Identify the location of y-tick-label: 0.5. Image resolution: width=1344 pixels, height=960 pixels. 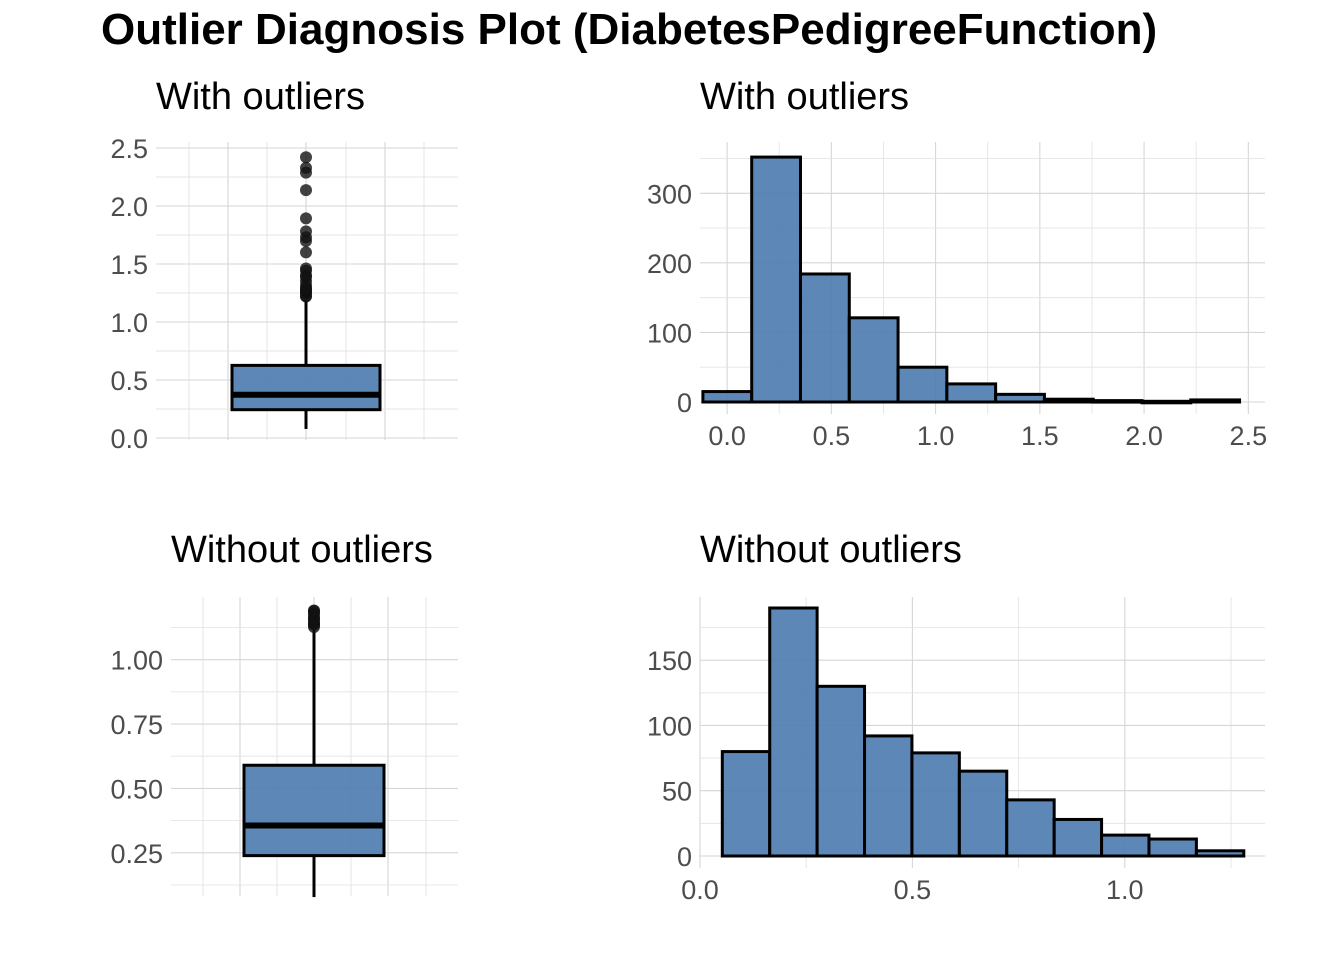
(129, 381).